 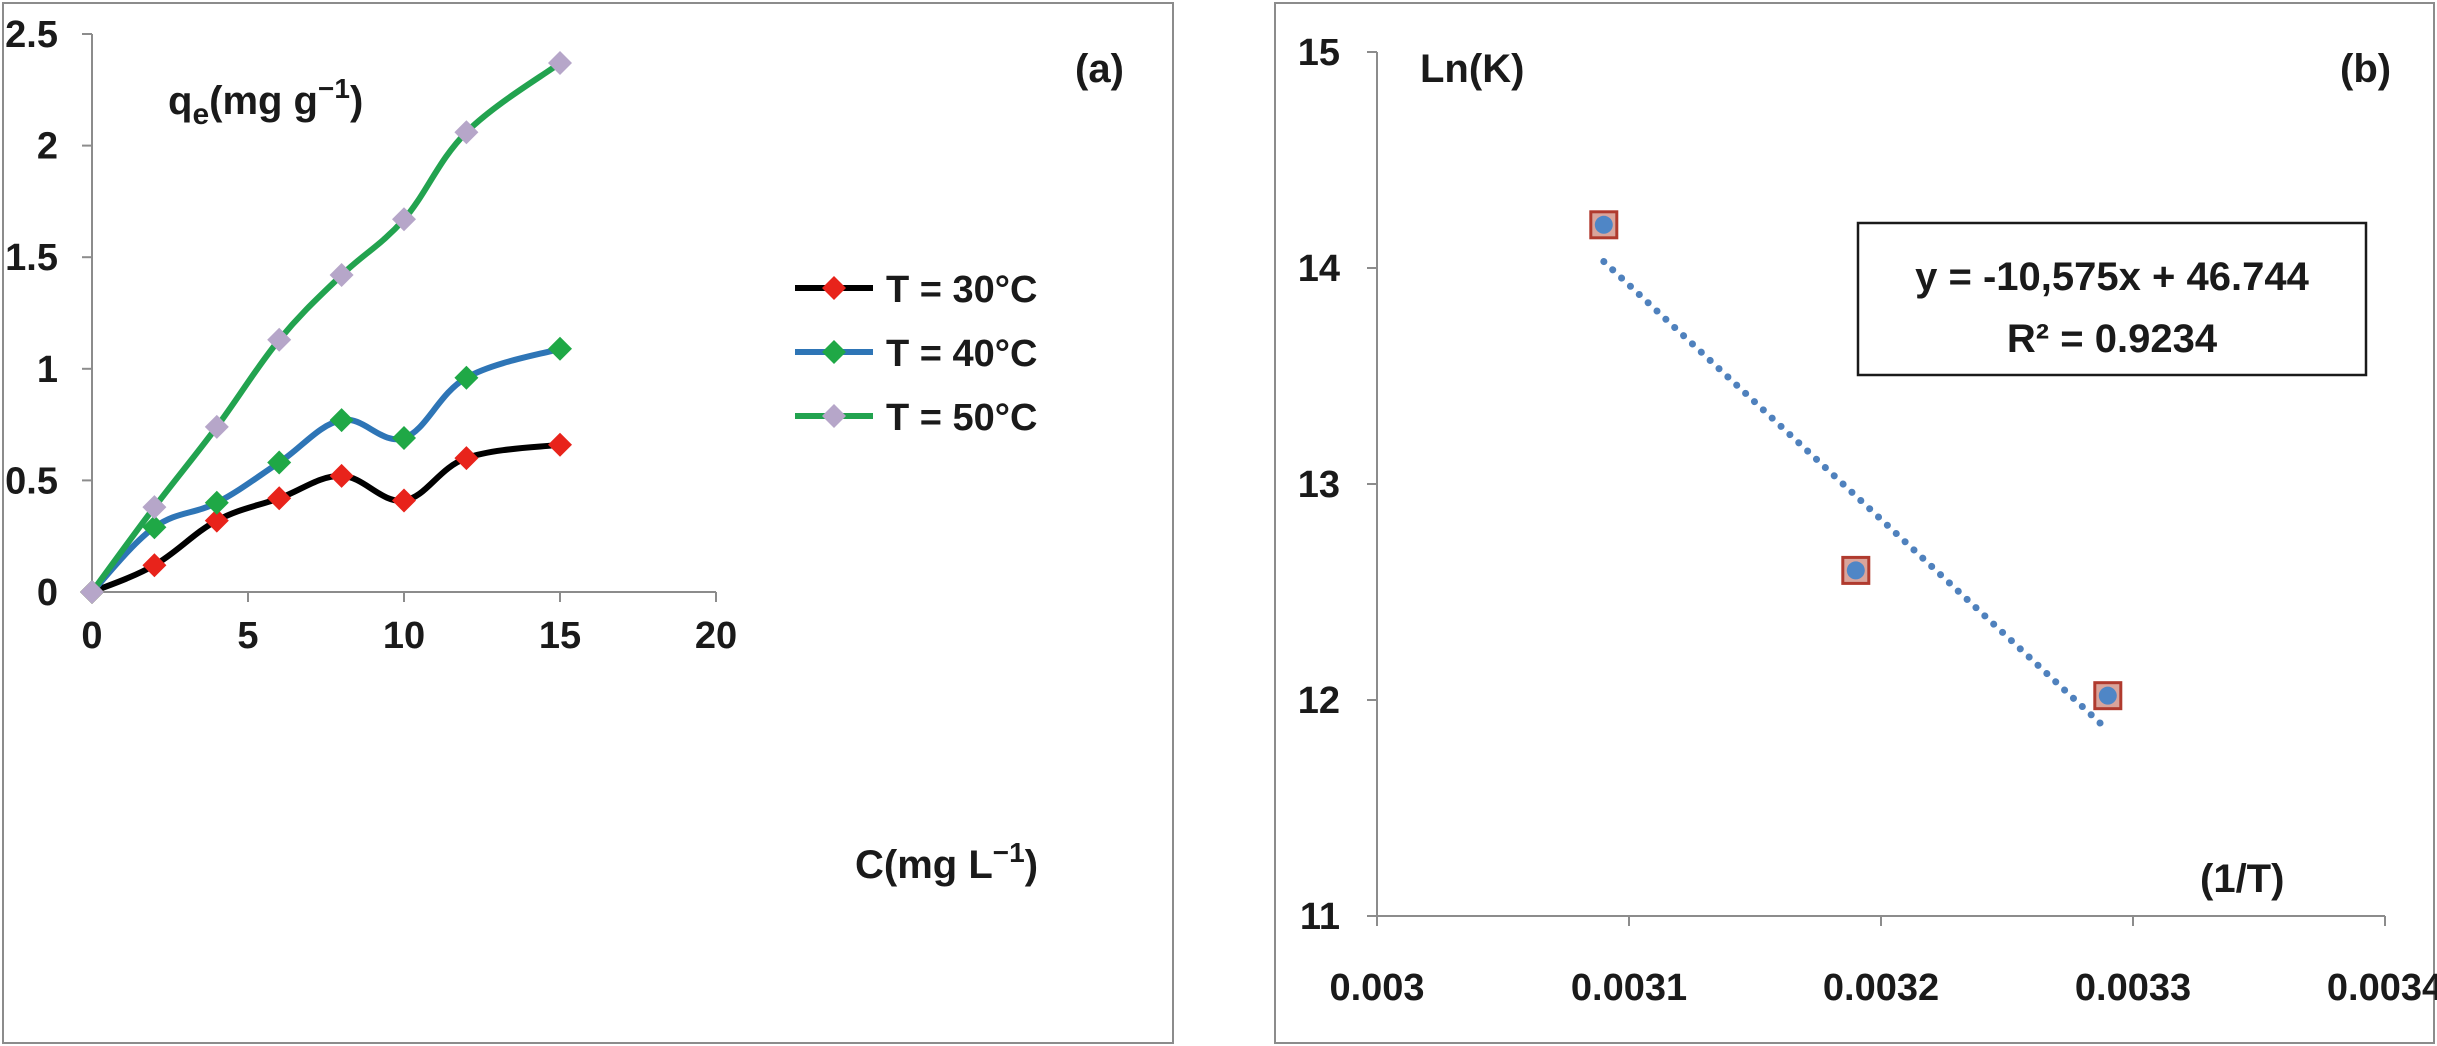 I want to click on panel-a-ylabel-unit: (mg g, so click(x=263, y=101).